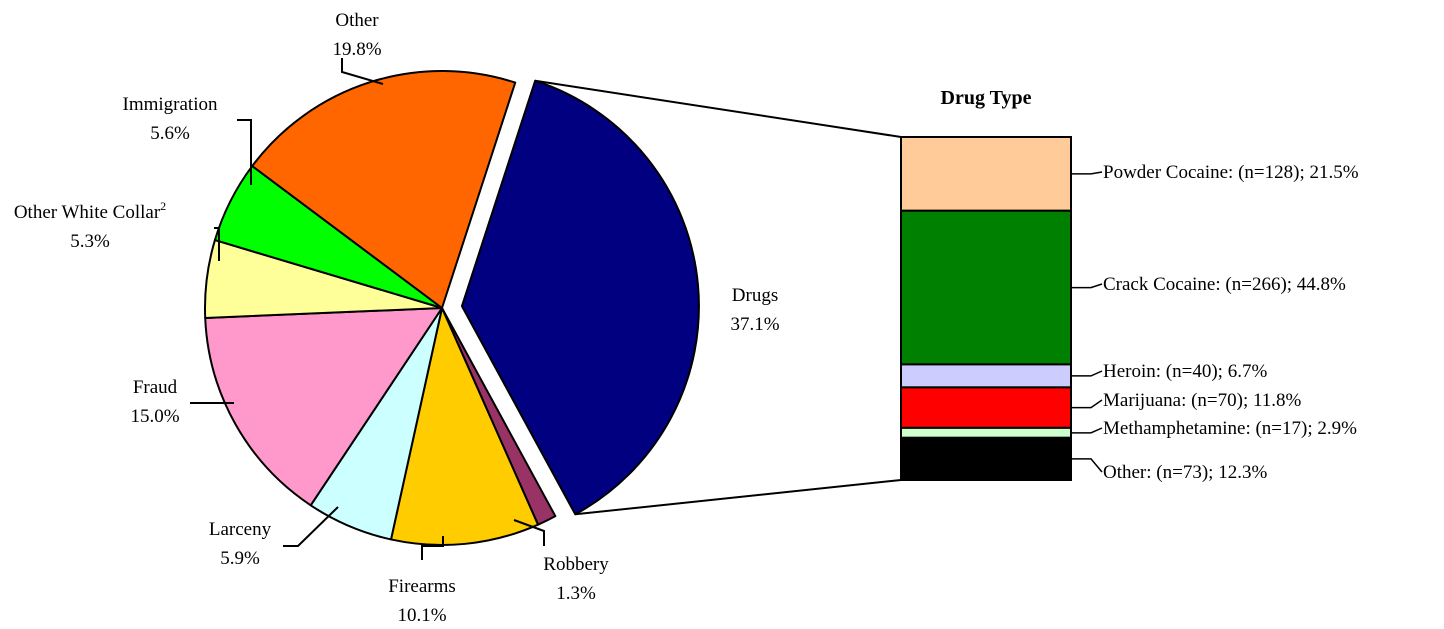  I want to click on bar-segment-other, so click(986, 459).